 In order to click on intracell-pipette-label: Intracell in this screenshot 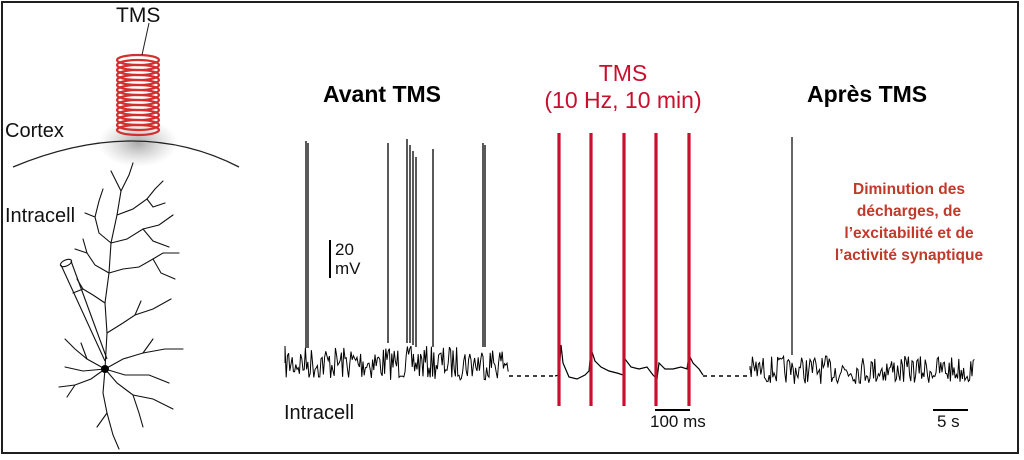, I will do `click(40, 216)`.